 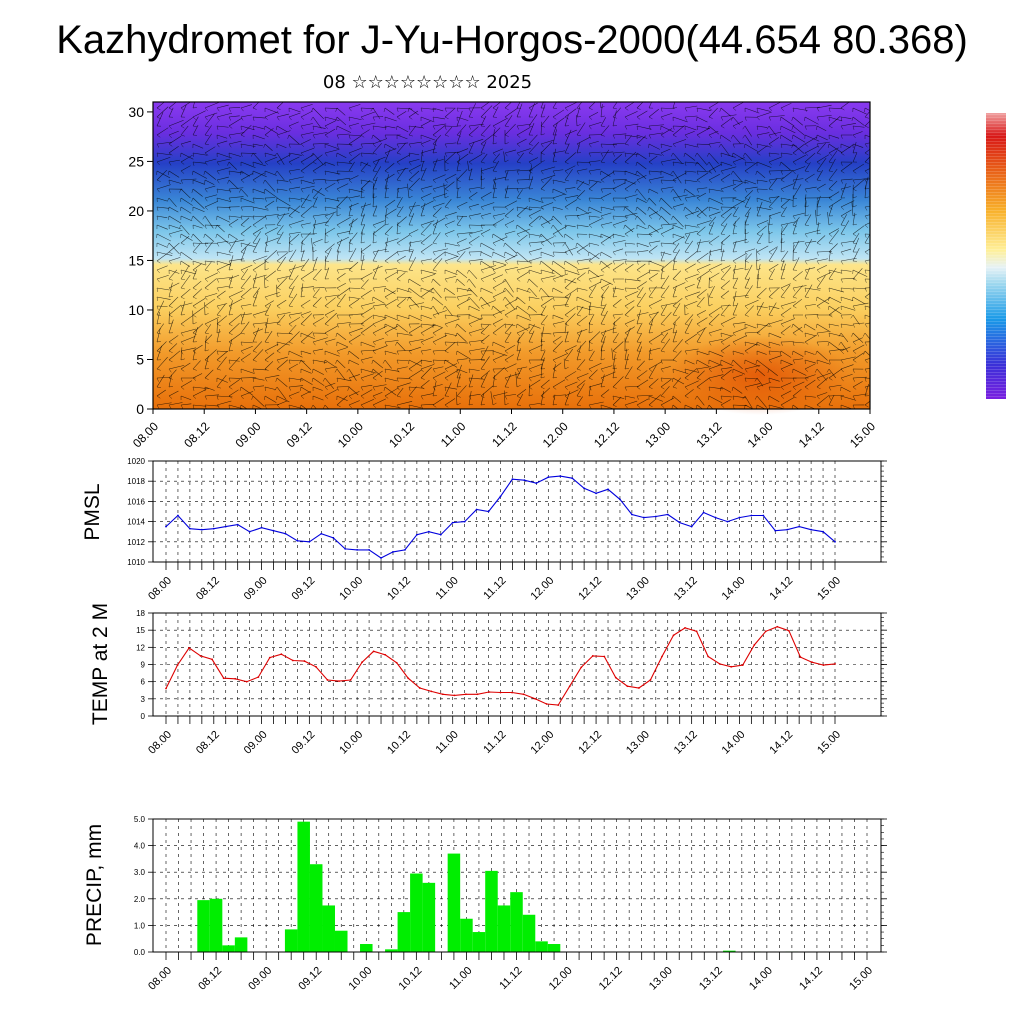 What do you see at coordinates (140, 899) in the screenshot?
I see `y-tick-label: 2.0` at bounding box center [140, 899].